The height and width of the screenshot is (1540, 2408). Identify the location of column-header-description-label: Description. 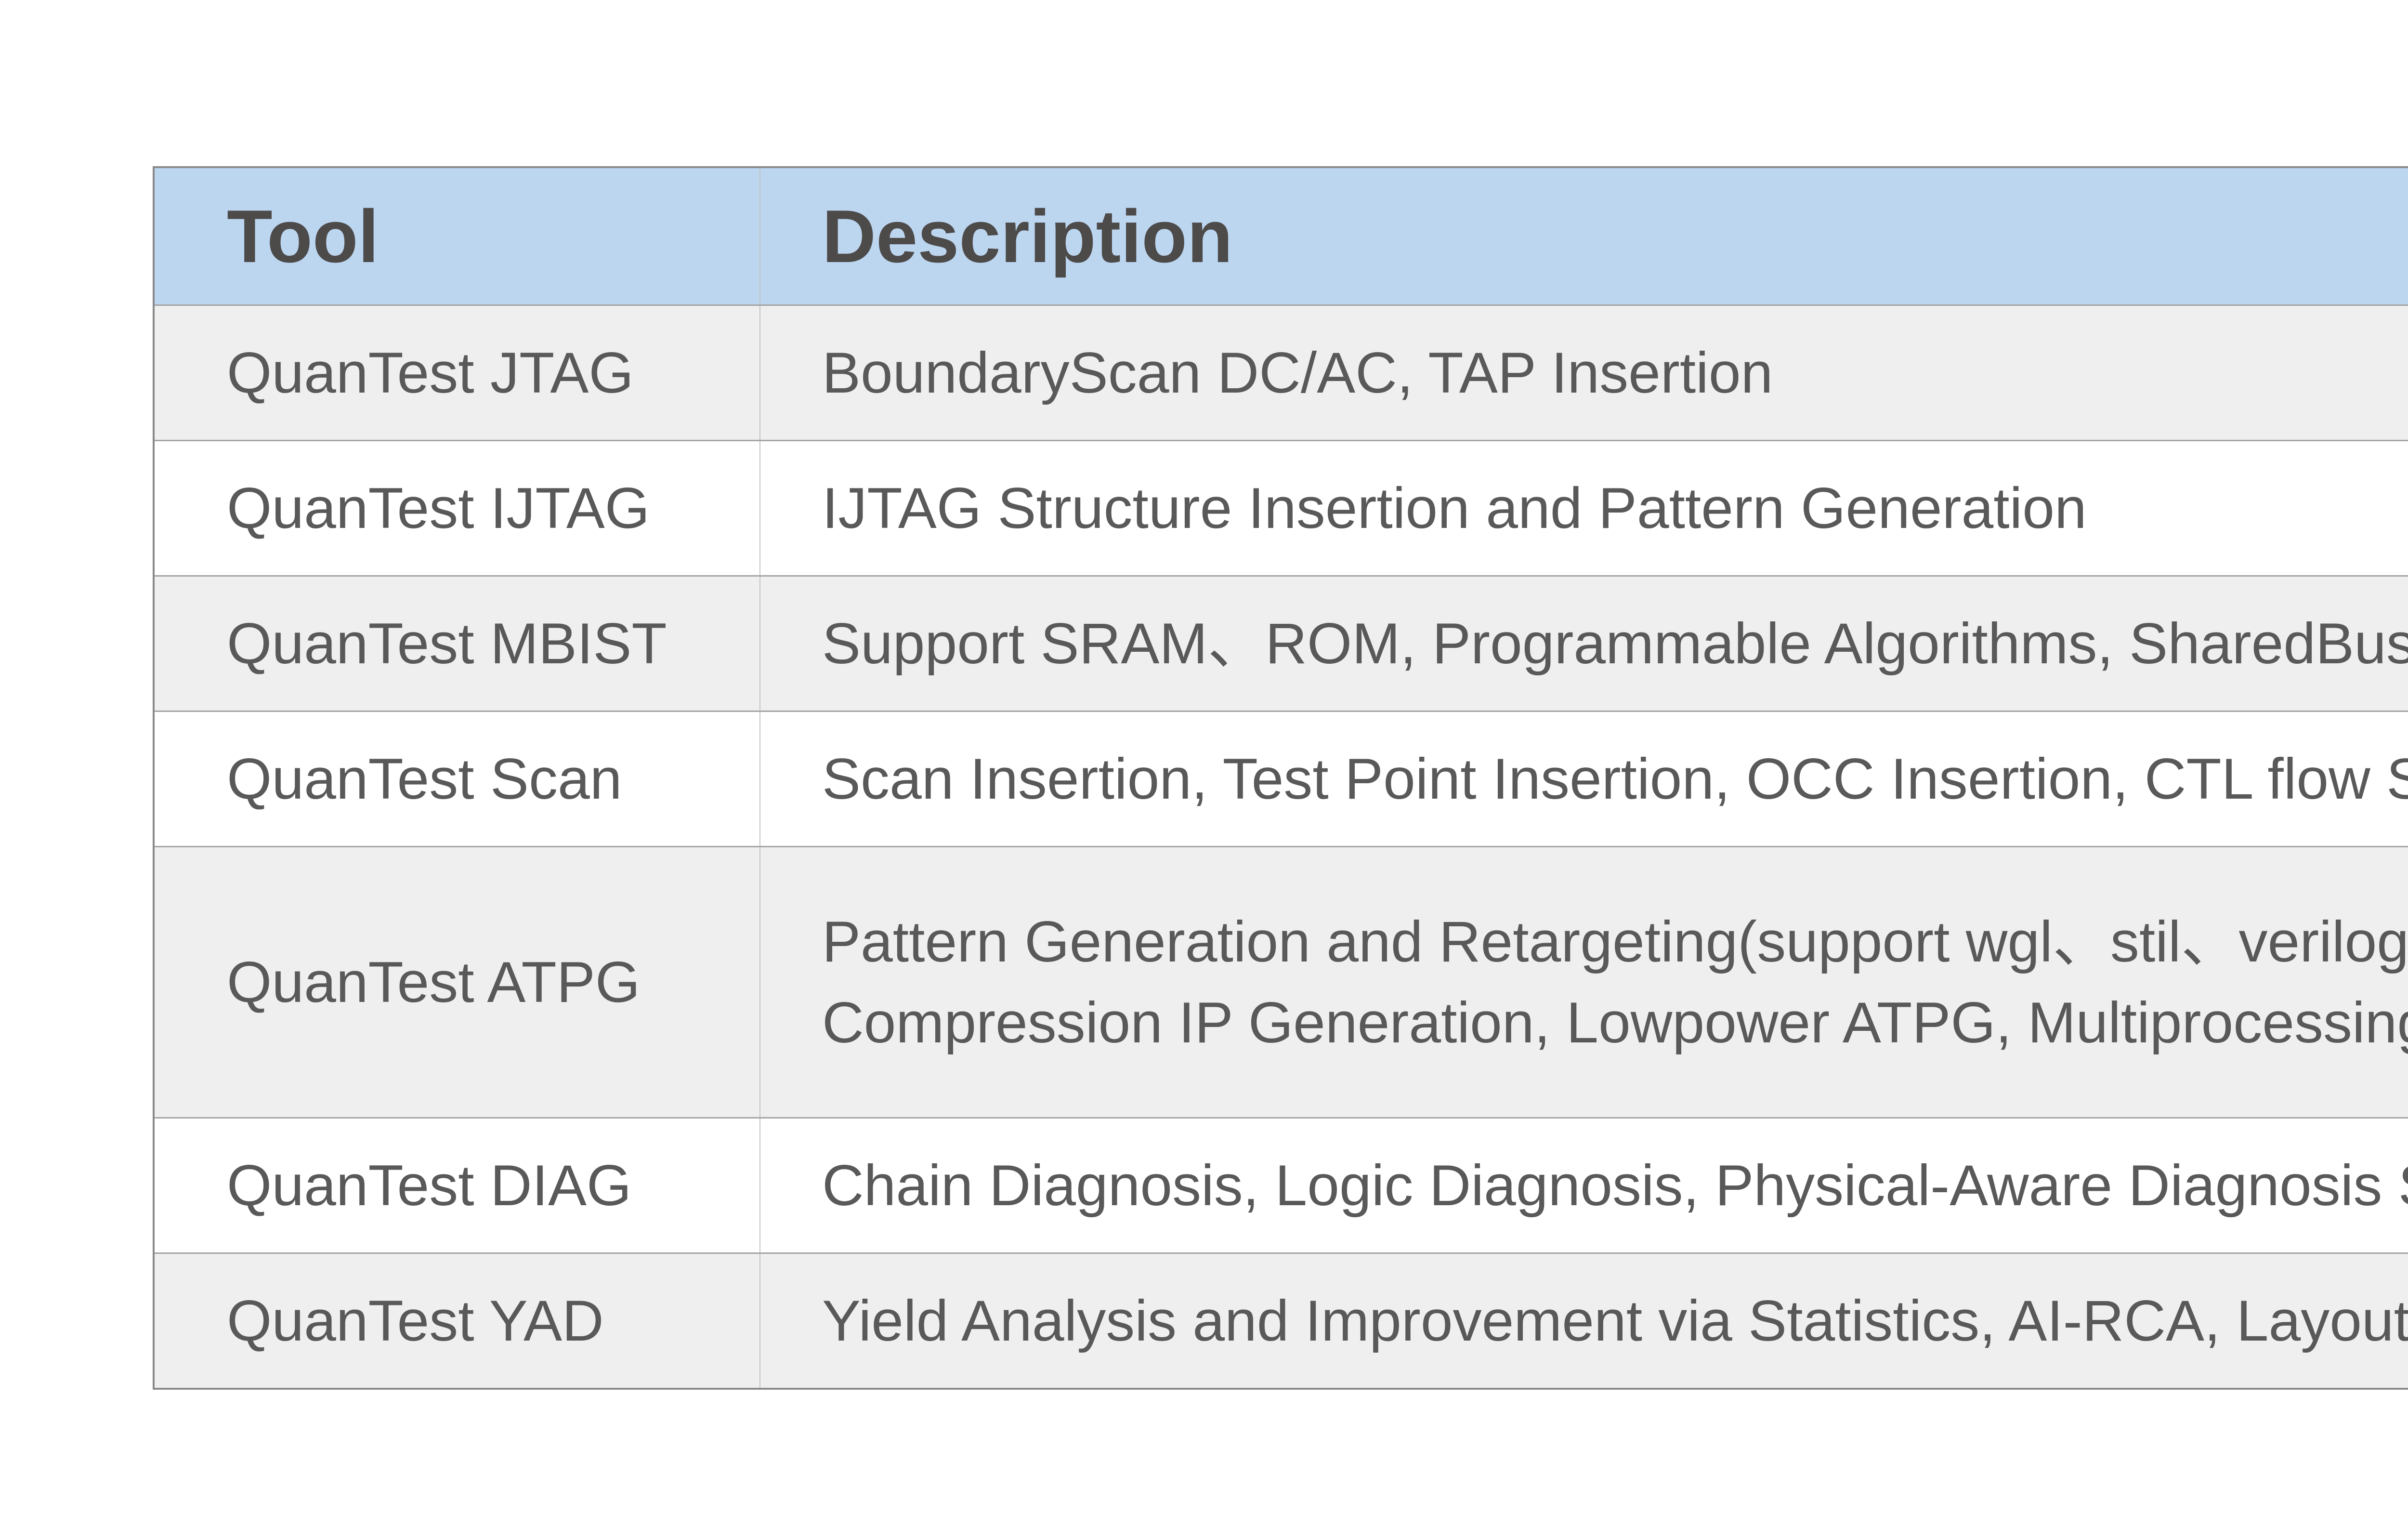
(1027, 236).